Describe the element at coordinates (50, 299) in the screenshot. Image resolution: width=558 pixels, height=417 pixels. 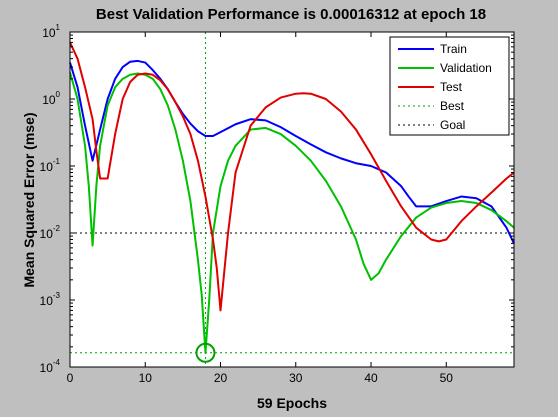
I see `y-tick-label: 10⁻³` at that location.